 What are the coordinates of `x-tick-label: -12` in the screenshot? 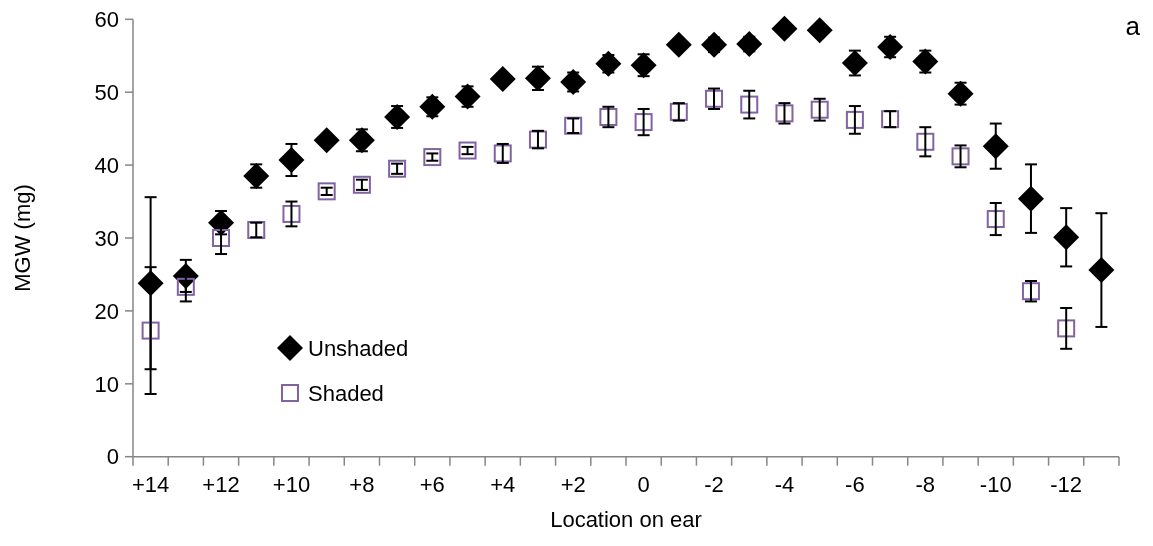 It's located at (1066, 484).